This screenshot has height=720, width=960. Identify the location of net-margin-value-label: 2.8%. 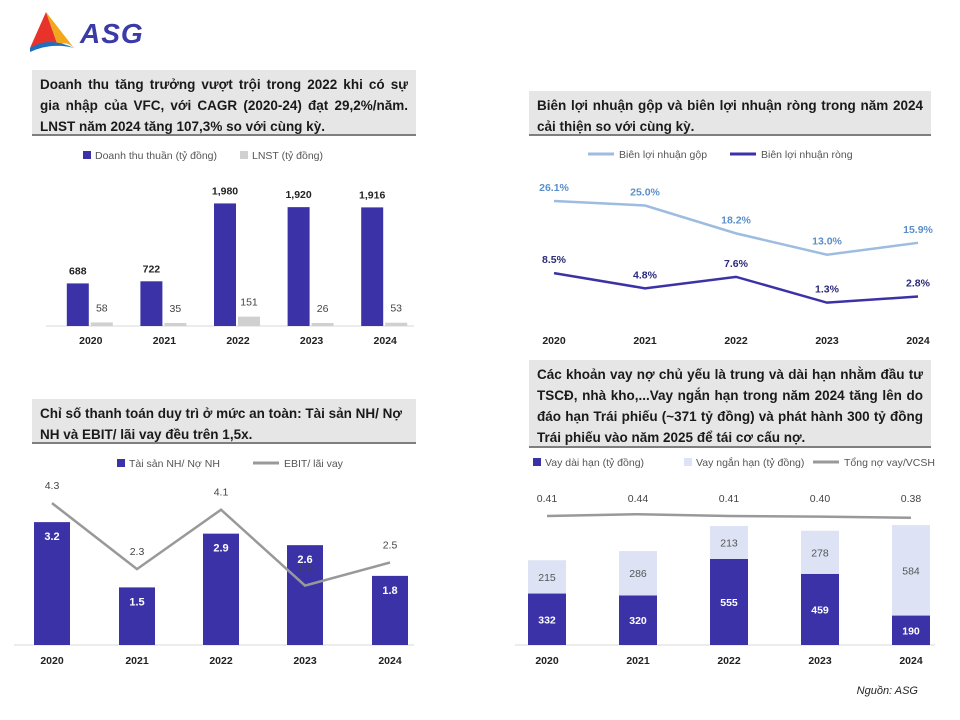
(918, 284).